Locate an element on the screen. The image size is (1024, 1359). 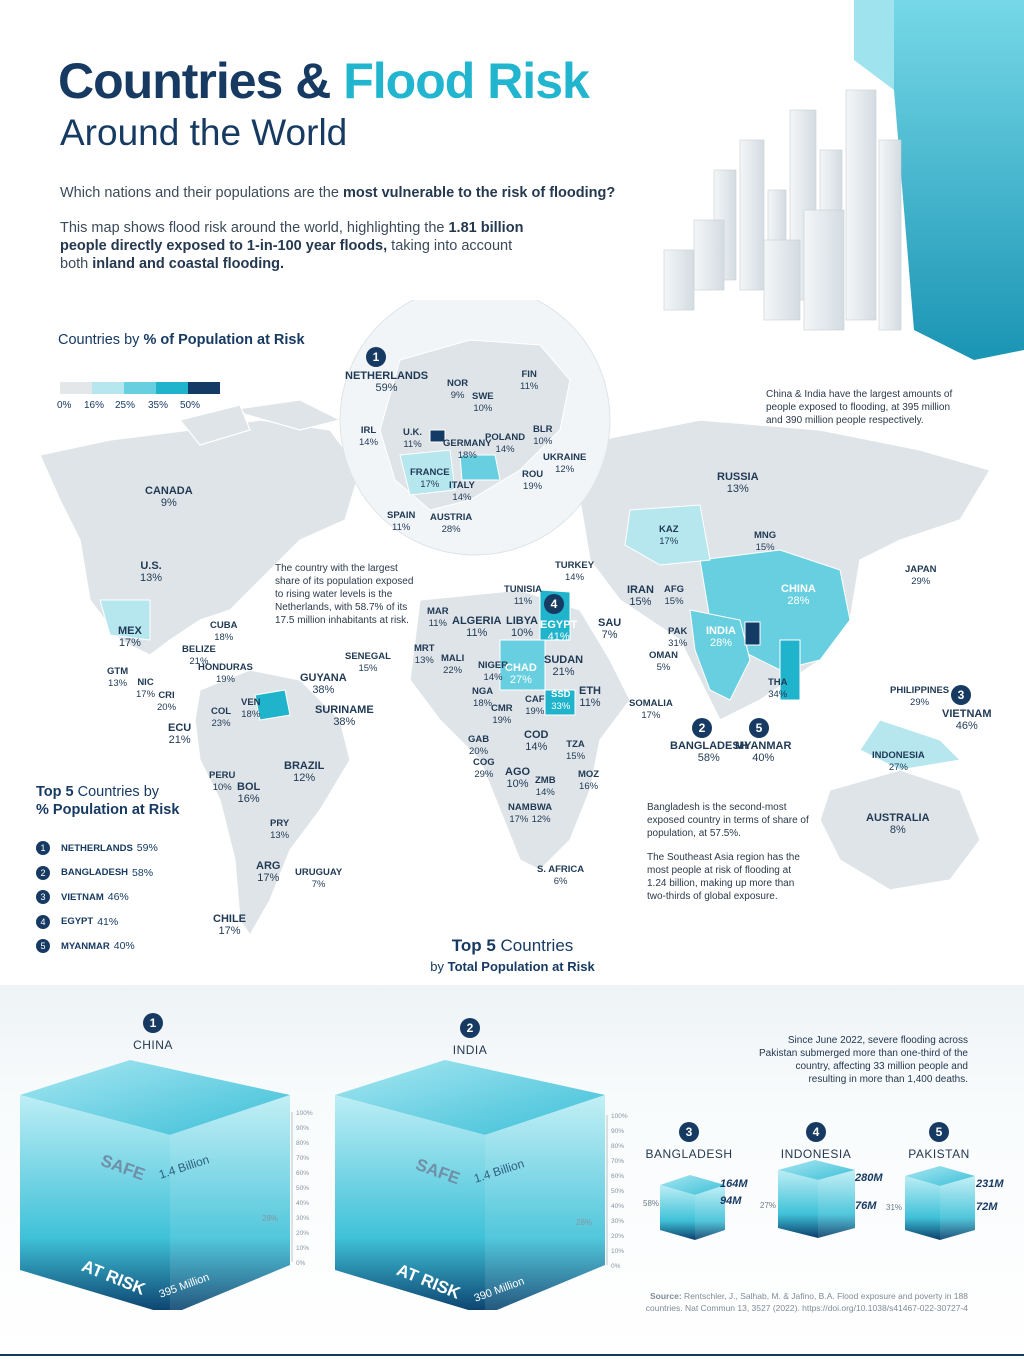
map-label: SENEGAL 15% is located at coordinates (368, 662).